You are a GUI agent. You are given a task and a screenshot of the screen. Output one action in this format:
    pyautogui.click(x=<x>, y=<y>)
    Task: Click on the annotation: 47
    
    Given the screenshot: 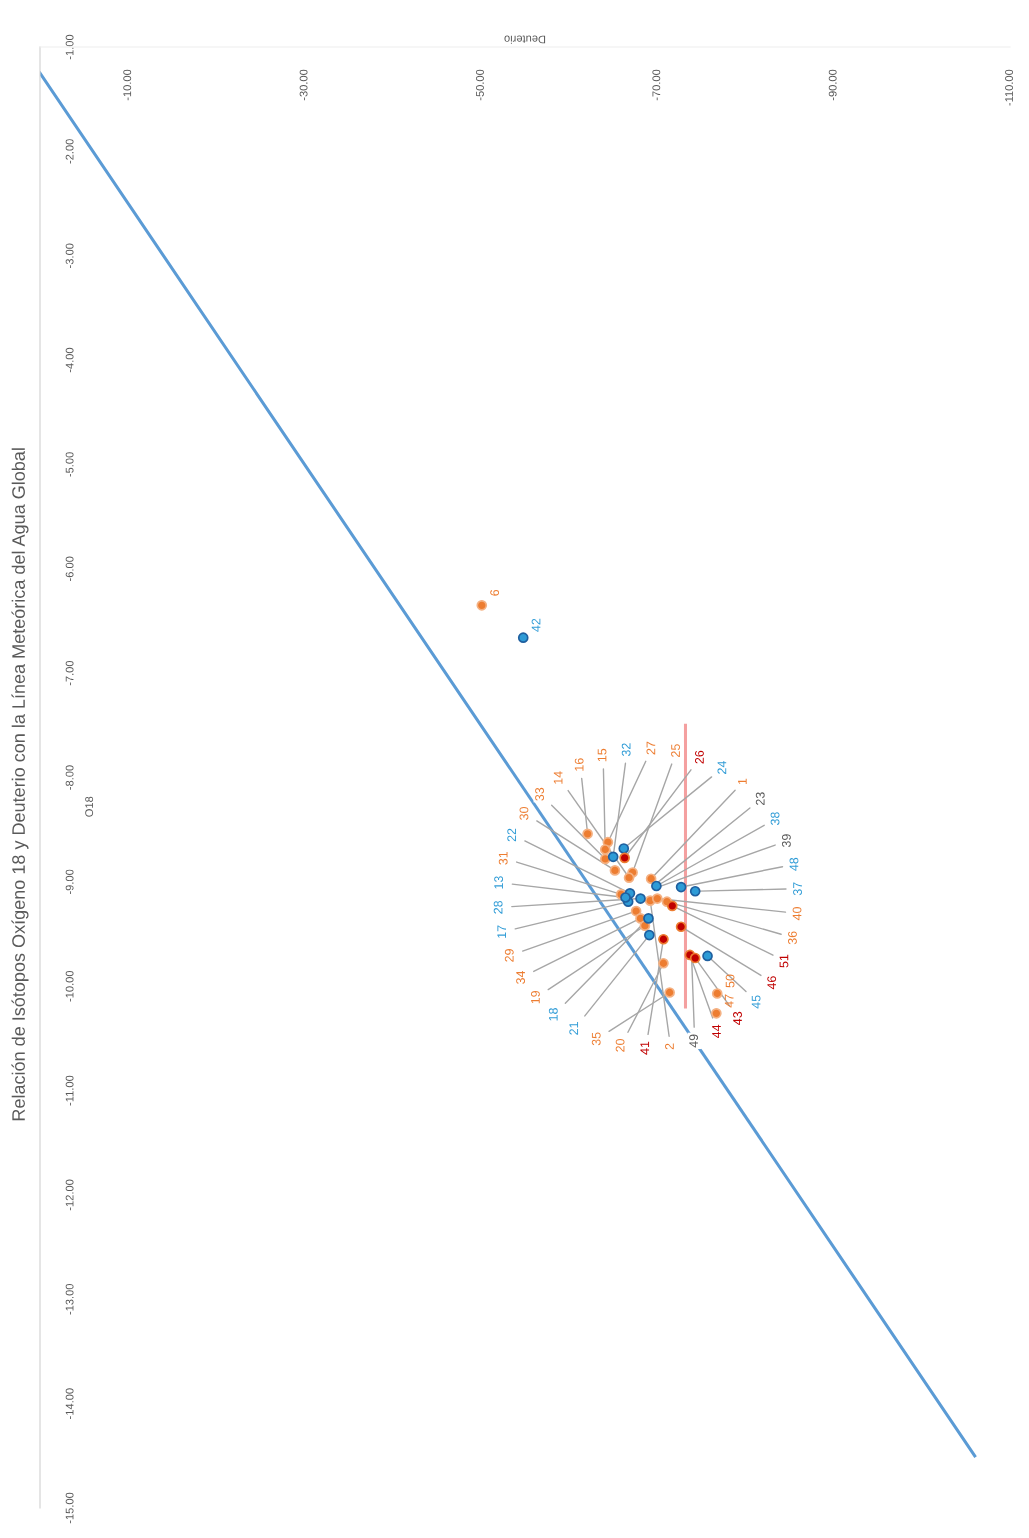 What is the action you would take?
    pyautogui.click(x=729, y=1001)
    